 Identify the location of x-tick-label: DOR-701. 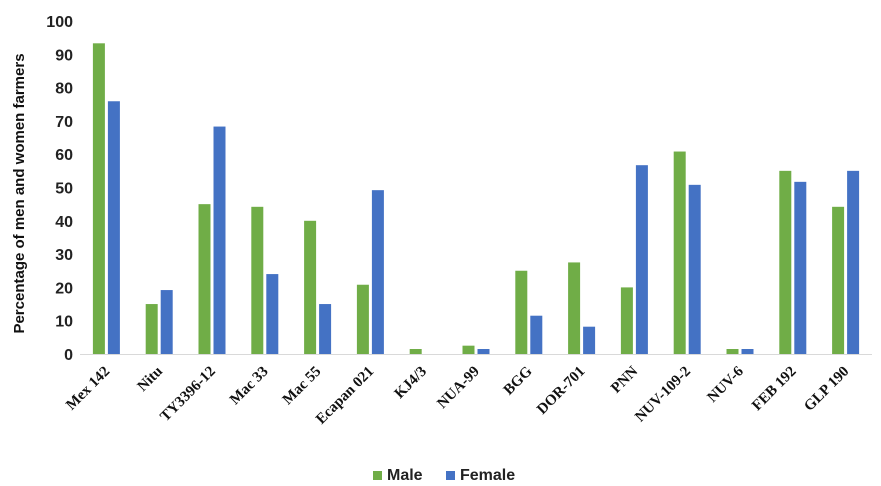
(561, 391).